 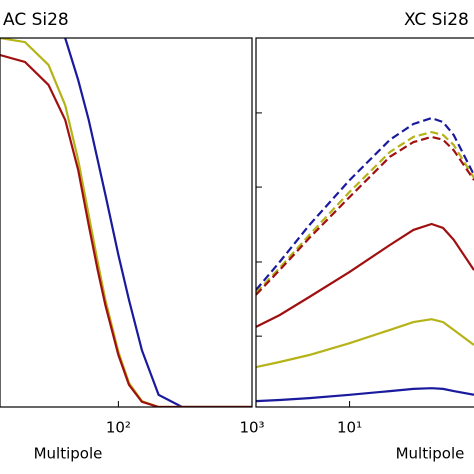 What do you see at coordinates (251, 428) in the screenshot?
I see `x-tick-label: 10³` at bounding box center [251, 428].